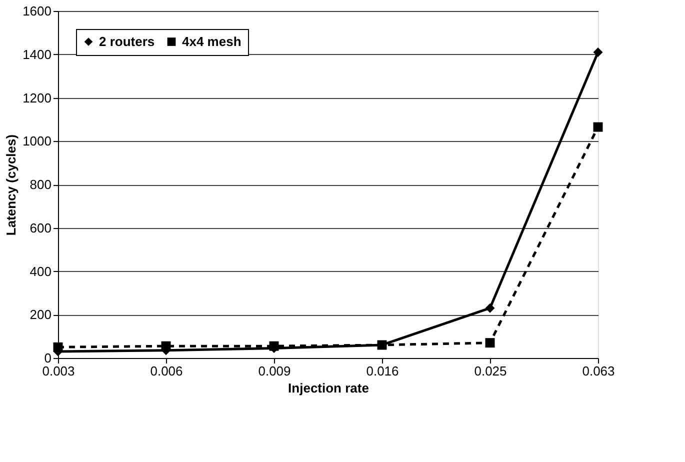  Describe the element at coordinates (41, 314) in the screenshot. I see `y-tick-label: 200` at that location.